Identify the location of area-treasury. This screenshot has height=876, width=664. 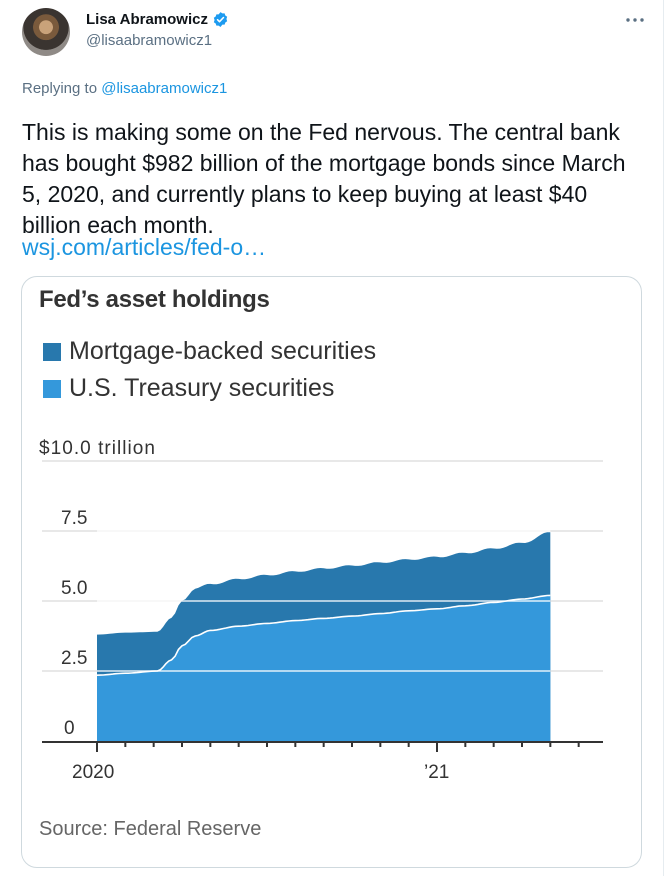
(324, 668).